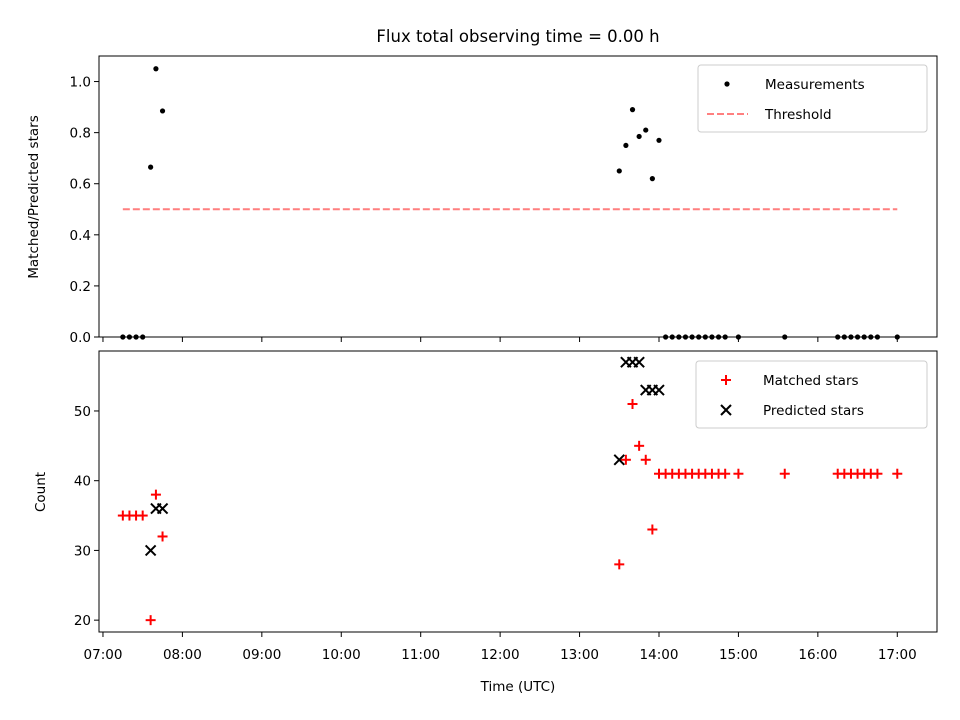 The image size is (960, 720). I want to click on top-y-tick-label: 0.2, so click(80, 287).